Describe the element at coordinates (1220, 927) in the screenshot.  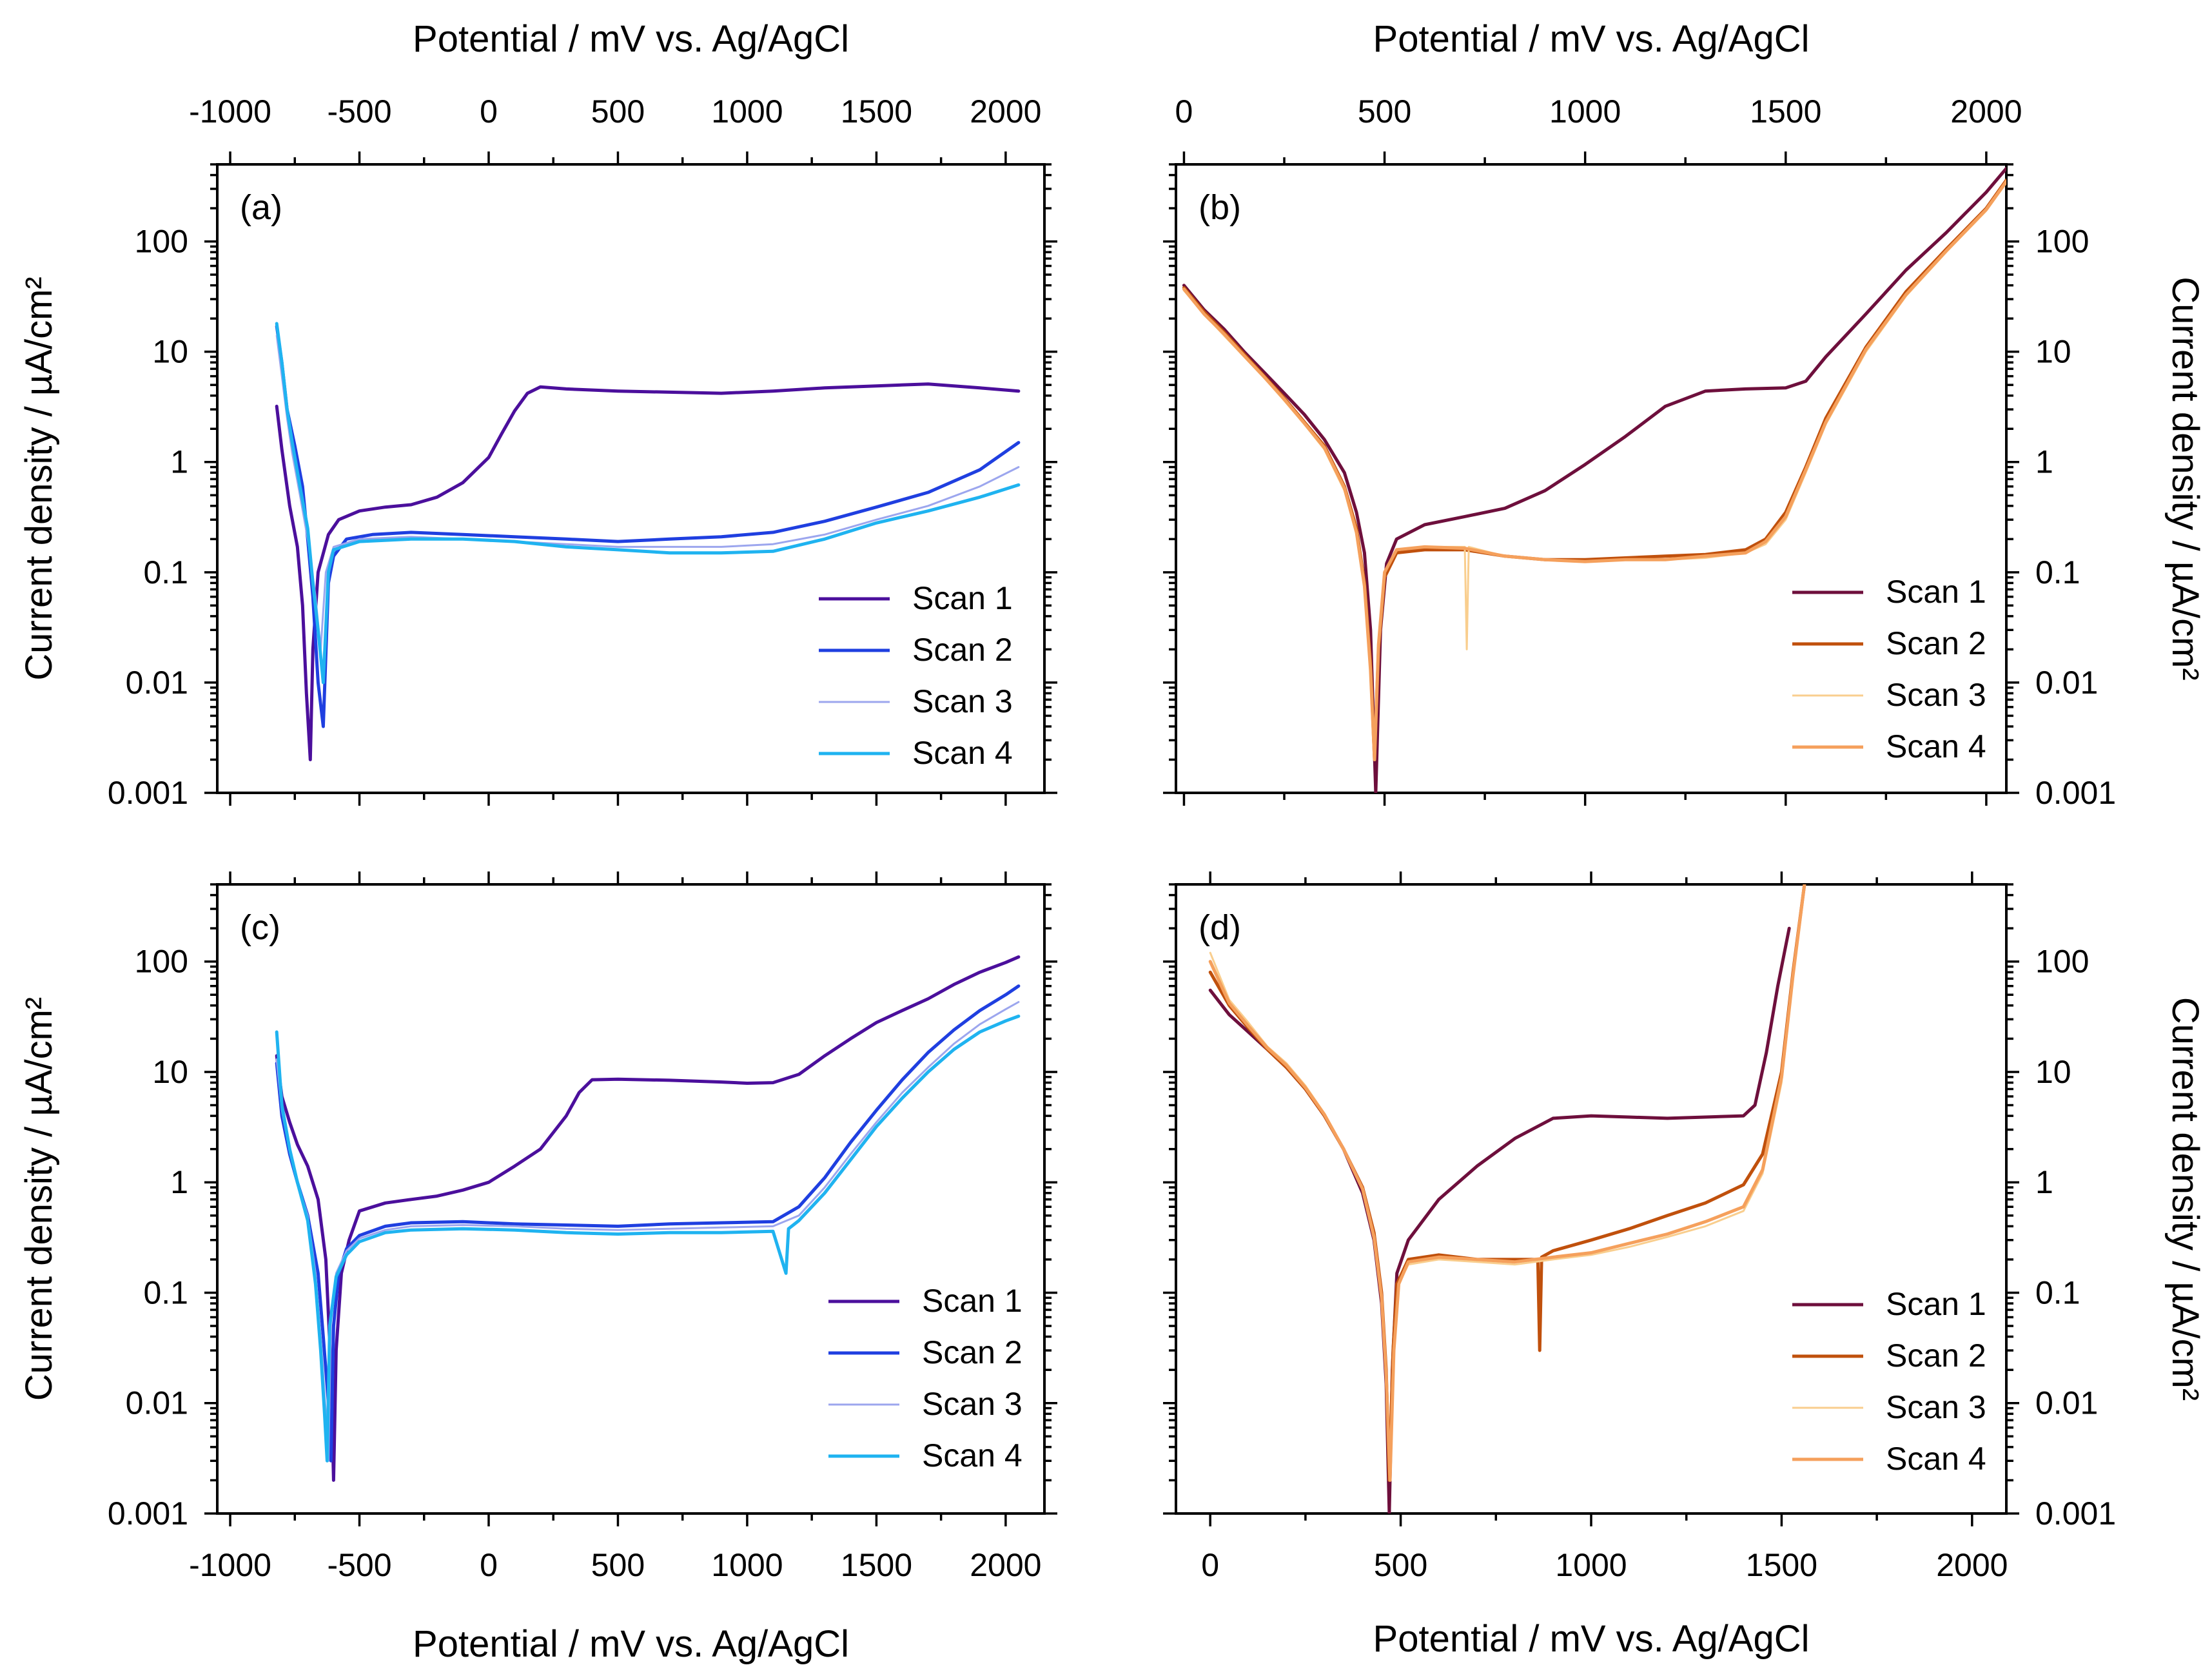
I see `panel-label: (d)` at that location.